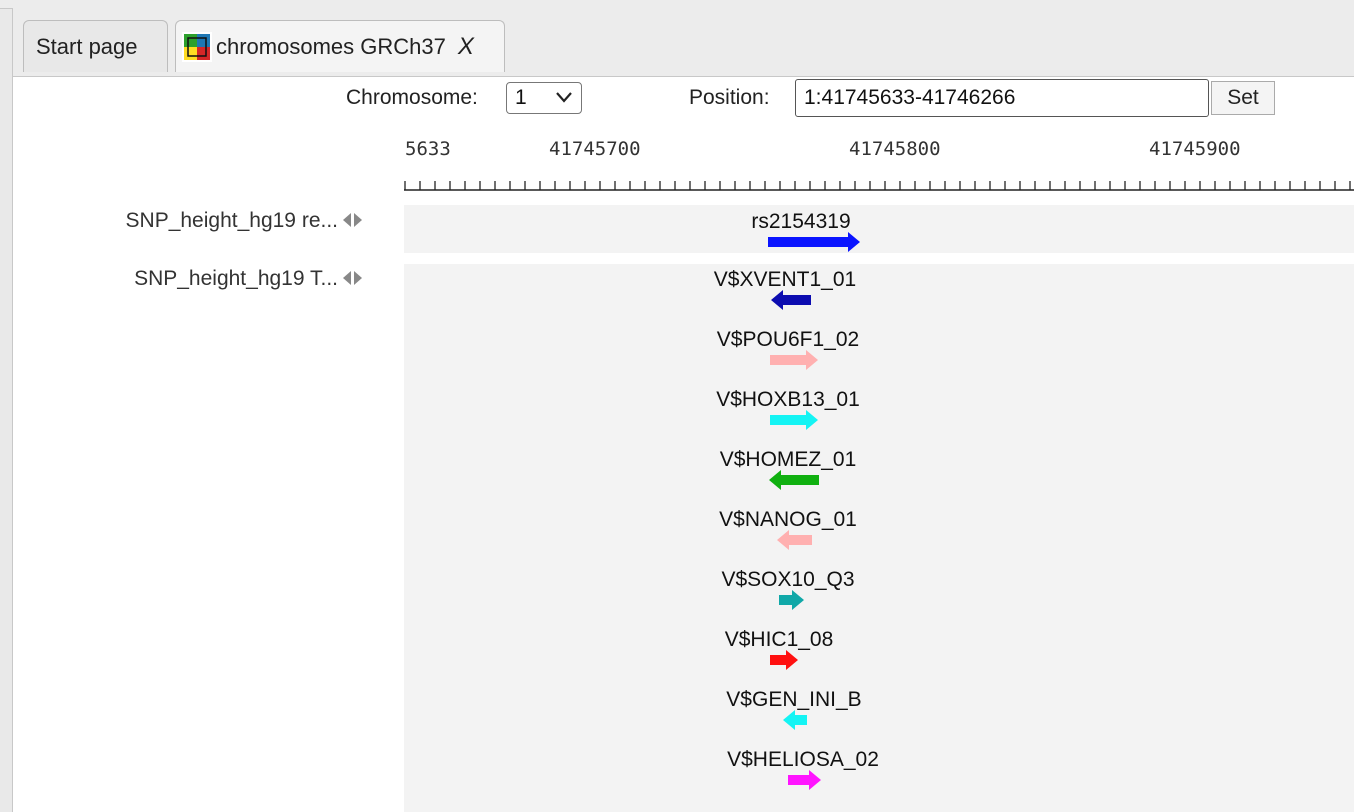 The height and width of the screenshot is (812, 1354). What do you see at coordinates (521, 97) in the screenshot?
I see `chromosome-value: 1` at bounding box center [521, 97].